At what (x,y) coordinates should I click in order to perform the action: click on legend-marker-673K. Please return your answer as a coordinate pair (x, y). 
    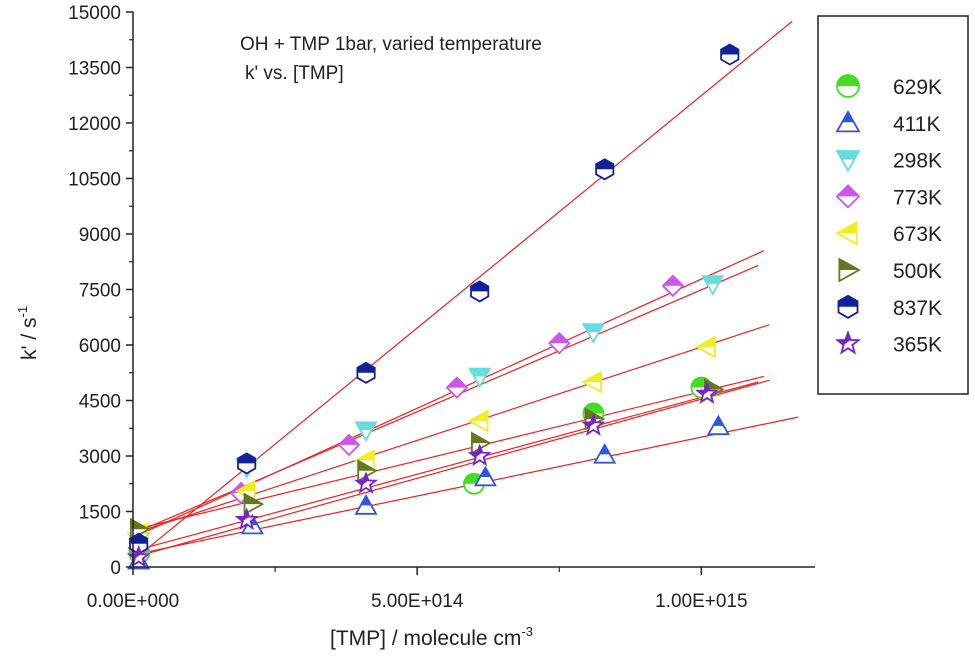
    Looking at the image, I should click on (846, 233).